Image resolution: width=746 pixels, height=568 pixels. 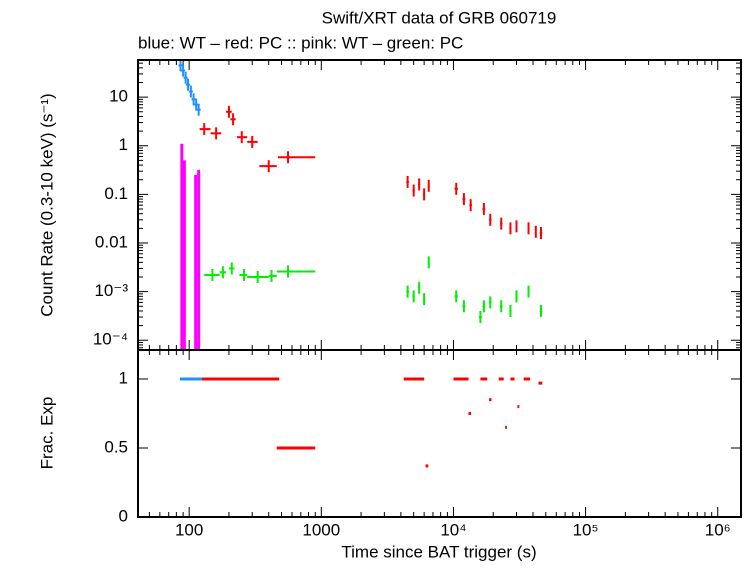 What do you see at coordinates (111, 290) in the screenshot?
I see `y-tick-label: 10⁻³` at bounding box center [111, 290].